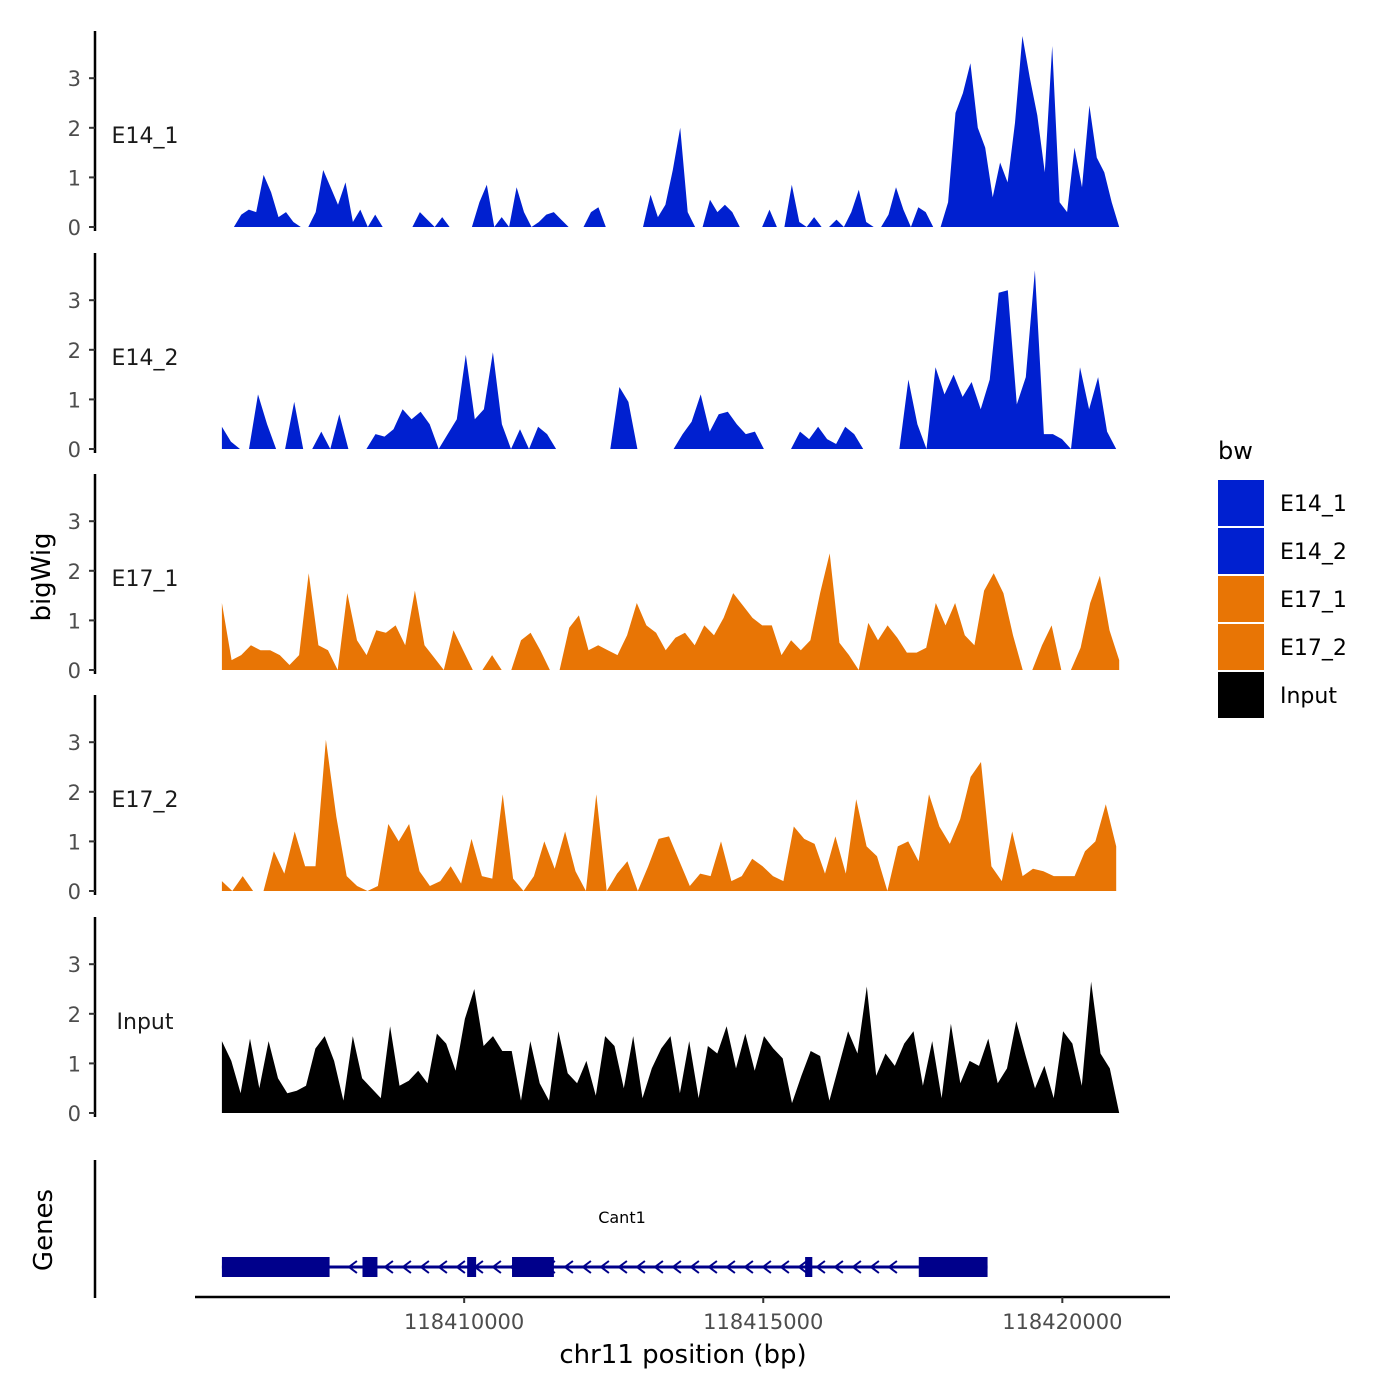 The height and width of the screenshot is (1400, 1400). Describe the element at coordinates (1313, 552) in the screenshot. I see `legend-label: E14_2` at that location.